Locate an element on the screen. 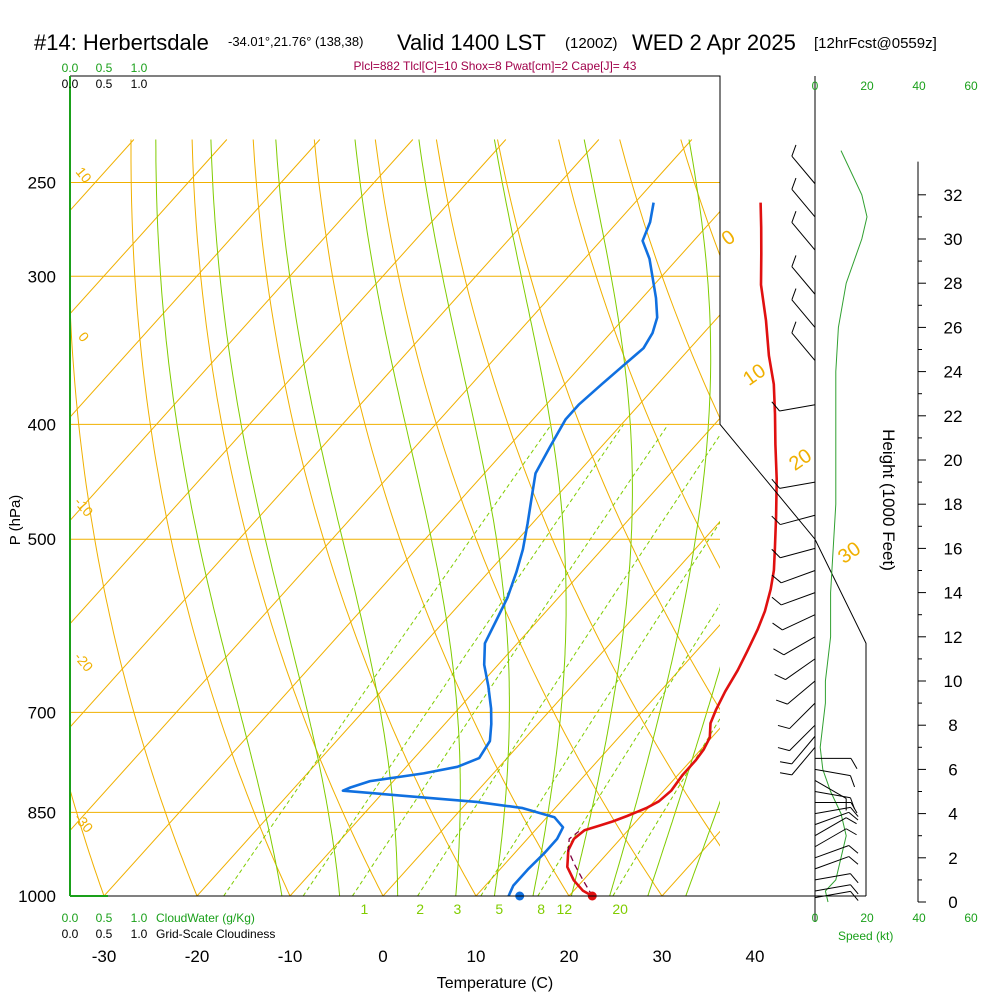  pressure-tick-label: 250 is located at coordinates (42, 182).